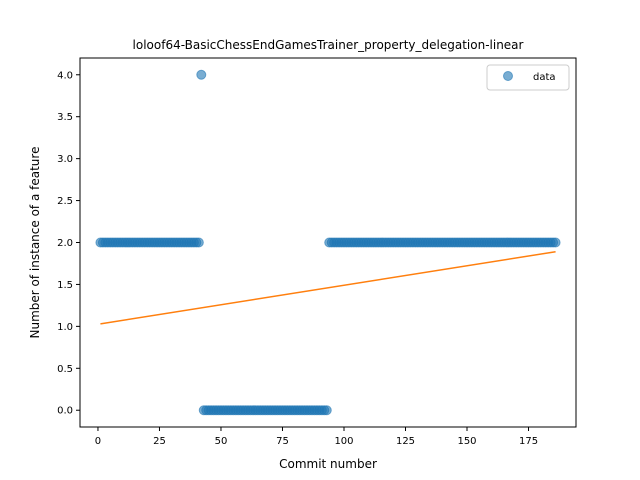  What do you see at coordinates (65, 243) in the screenshot?
I see `y-tick-label: 2.0` at bounding box center [65, 243].